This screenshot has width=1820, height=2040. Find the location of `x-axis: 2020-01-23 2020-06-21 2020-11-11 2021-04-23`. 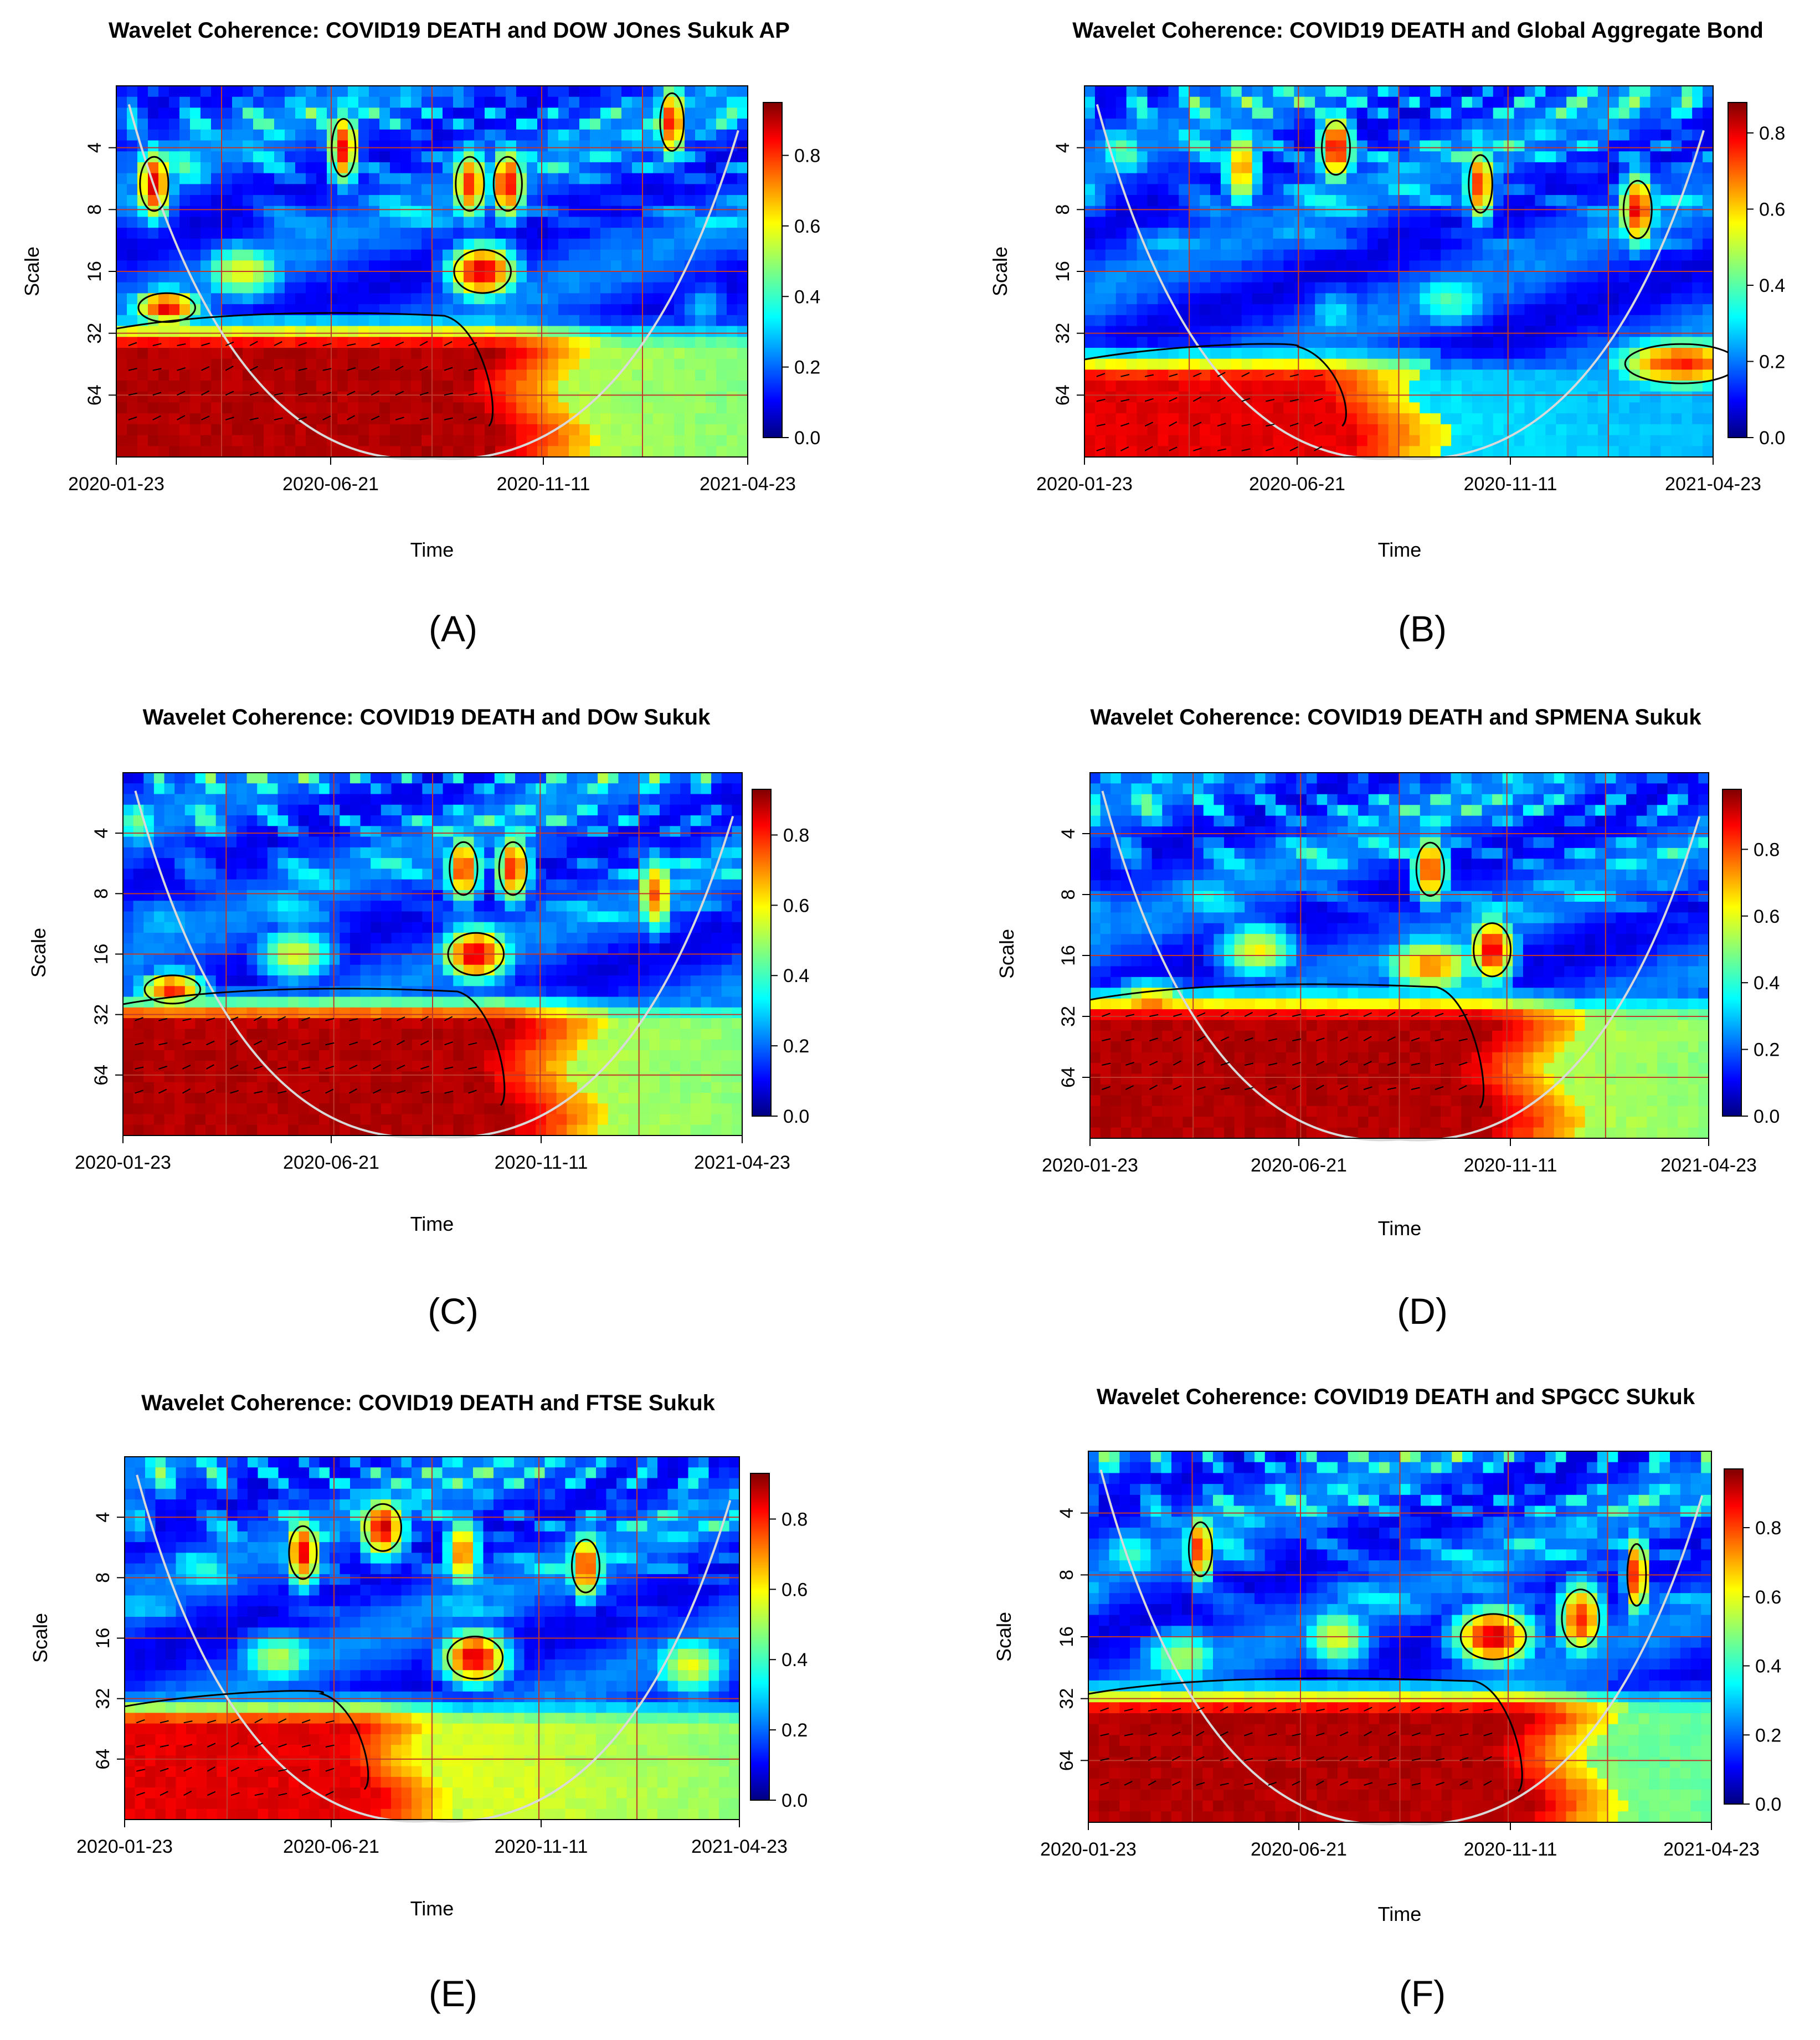

x-axis: 2020-01-23 2020-06-21 2020-11-11 2021-04-23 is located at coordinates (1398, 476).